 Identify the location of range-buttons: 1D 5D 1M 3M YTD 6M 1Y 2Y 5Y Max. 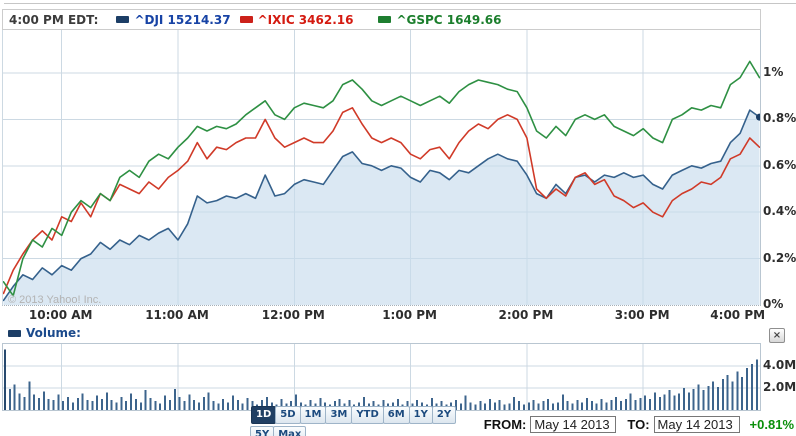
(359, 420).